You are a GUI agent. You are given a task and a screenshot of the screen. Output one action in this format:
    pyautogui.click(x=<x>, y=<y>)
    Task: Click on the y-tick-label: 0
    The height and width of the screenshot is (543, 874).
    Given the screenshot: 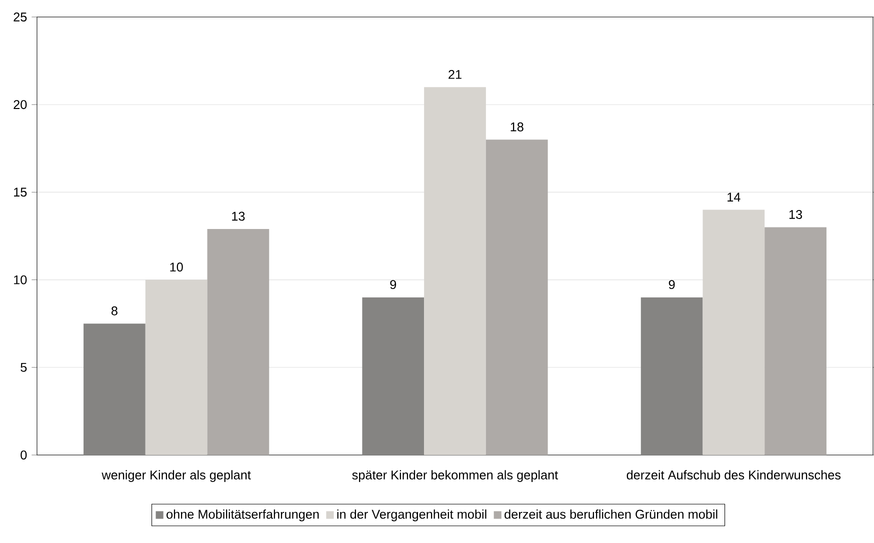 What is the action you would take?
    pyautogui.click(x=23, y=455)
    